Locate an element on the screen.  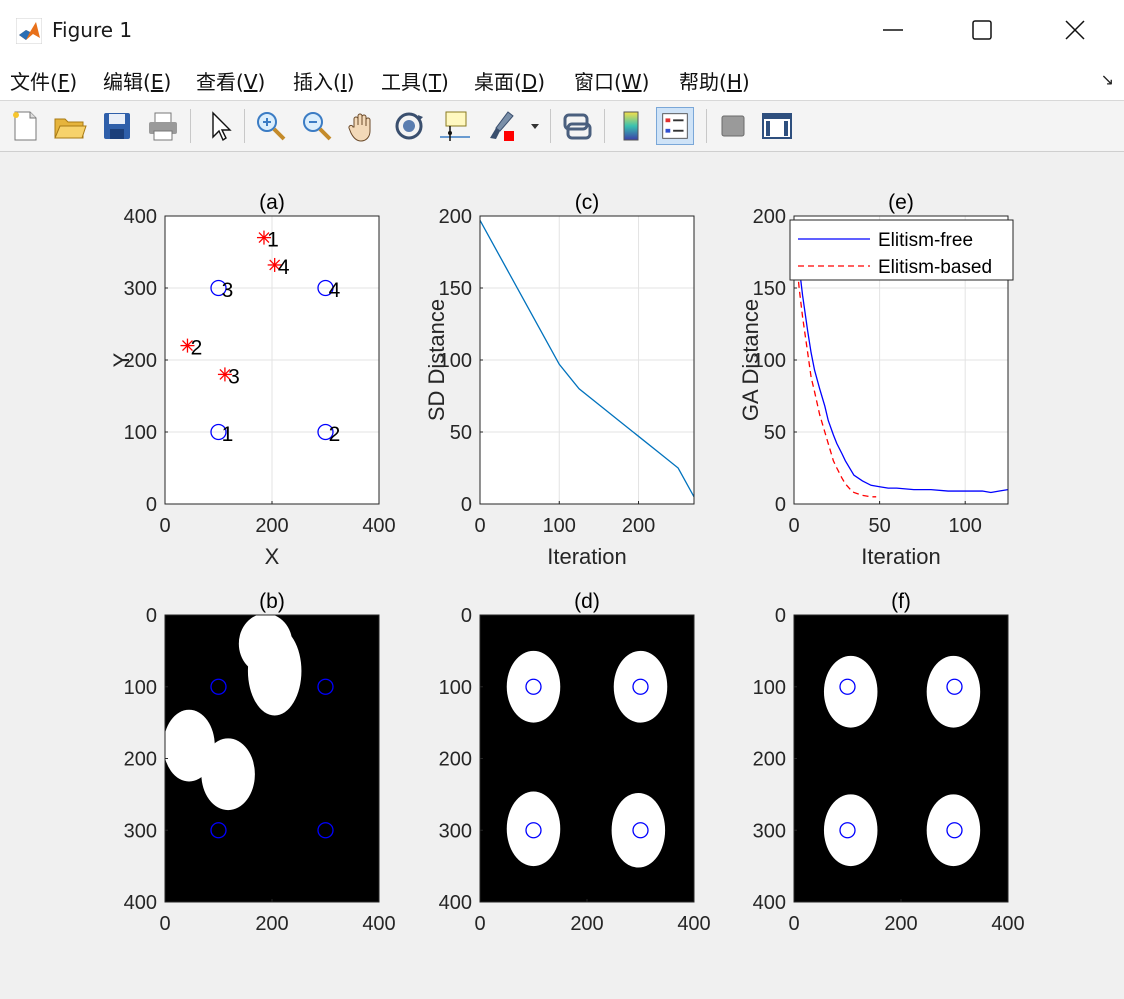
link-plot-icon is located at coordinates (577, 126).